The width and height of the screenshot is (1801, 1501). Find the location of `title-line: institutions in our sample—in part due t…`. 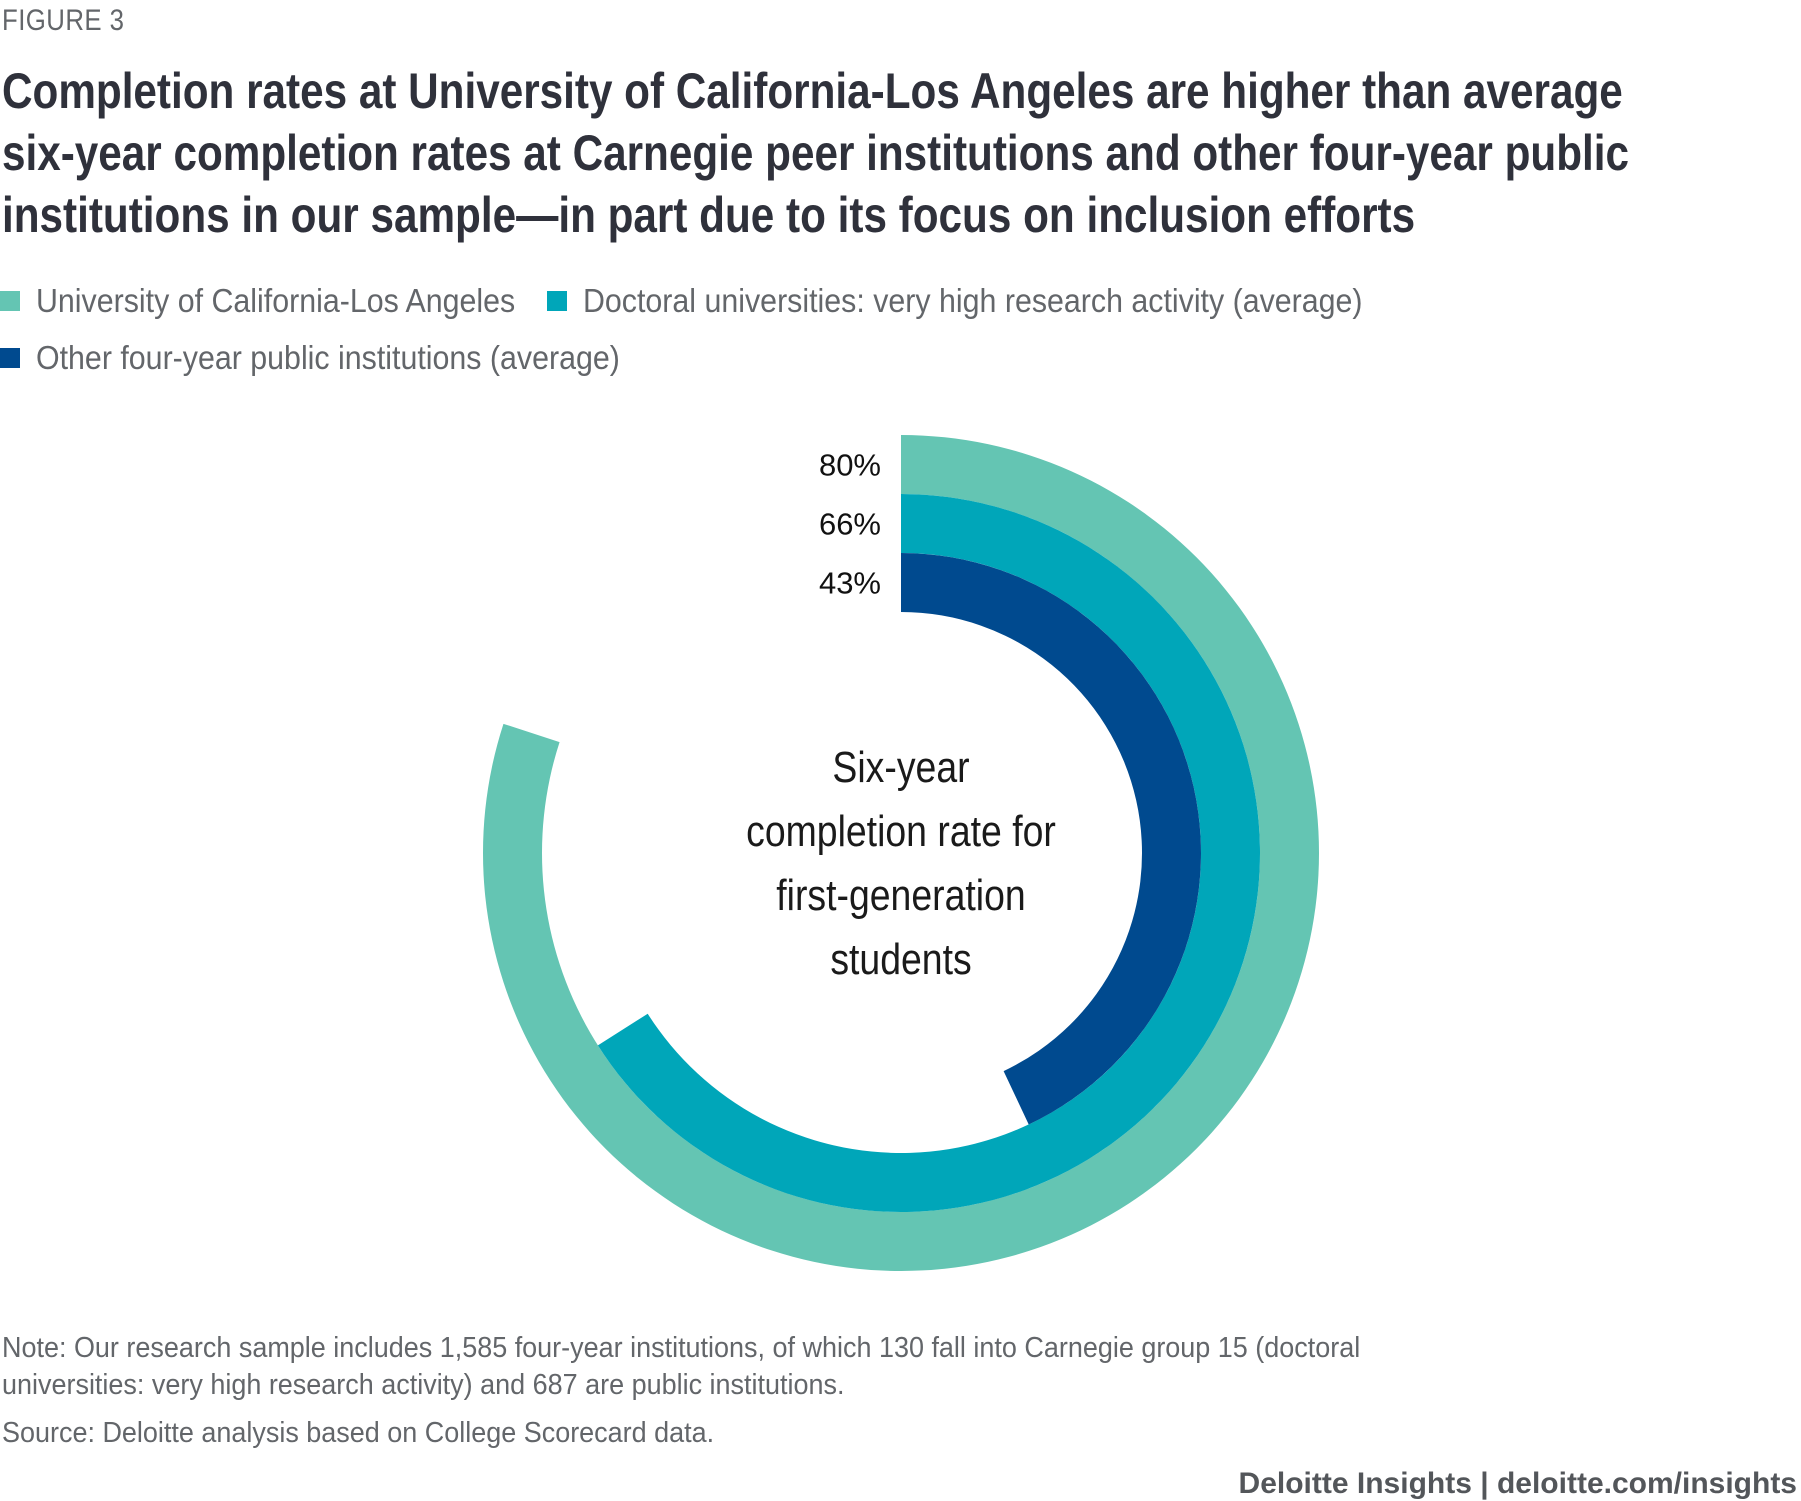

title-line: institutions in our sample—in part due t… is located at coordinates (709, 215).